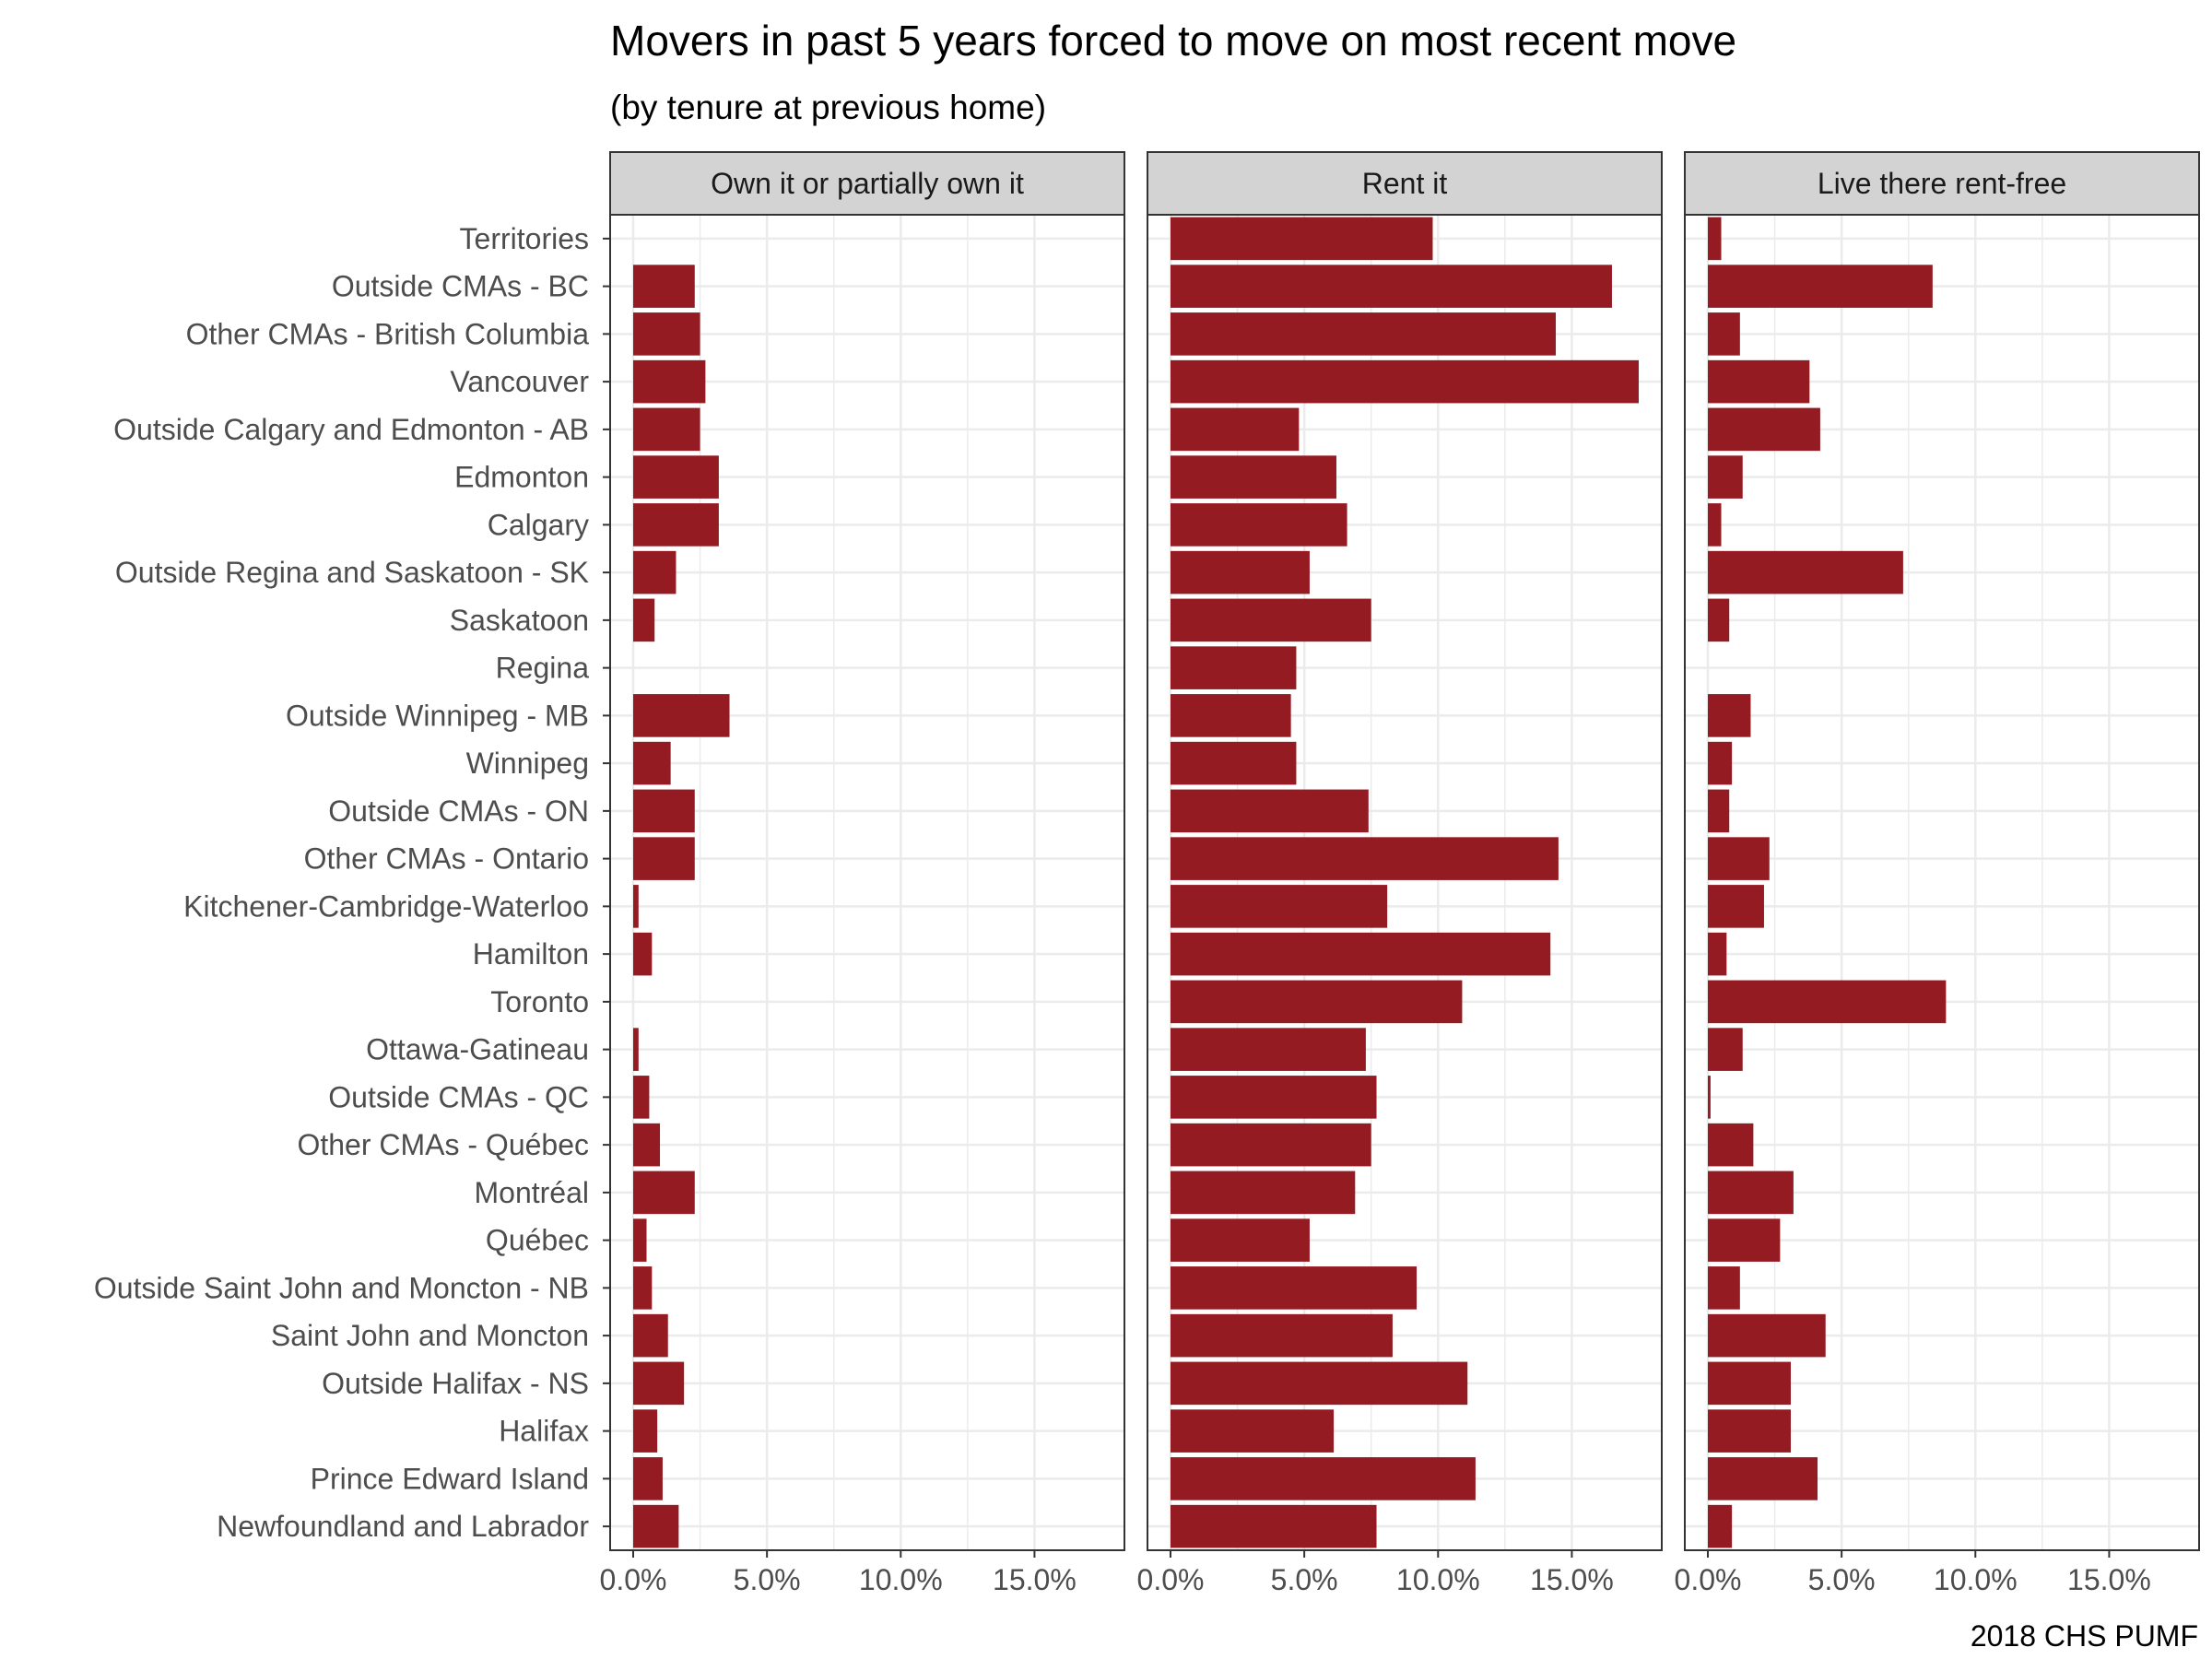  Describe the element at coordinates (2084, 1636) in the screenshot. I see `chart-caption: 2018 CHS PUMF` at that location.